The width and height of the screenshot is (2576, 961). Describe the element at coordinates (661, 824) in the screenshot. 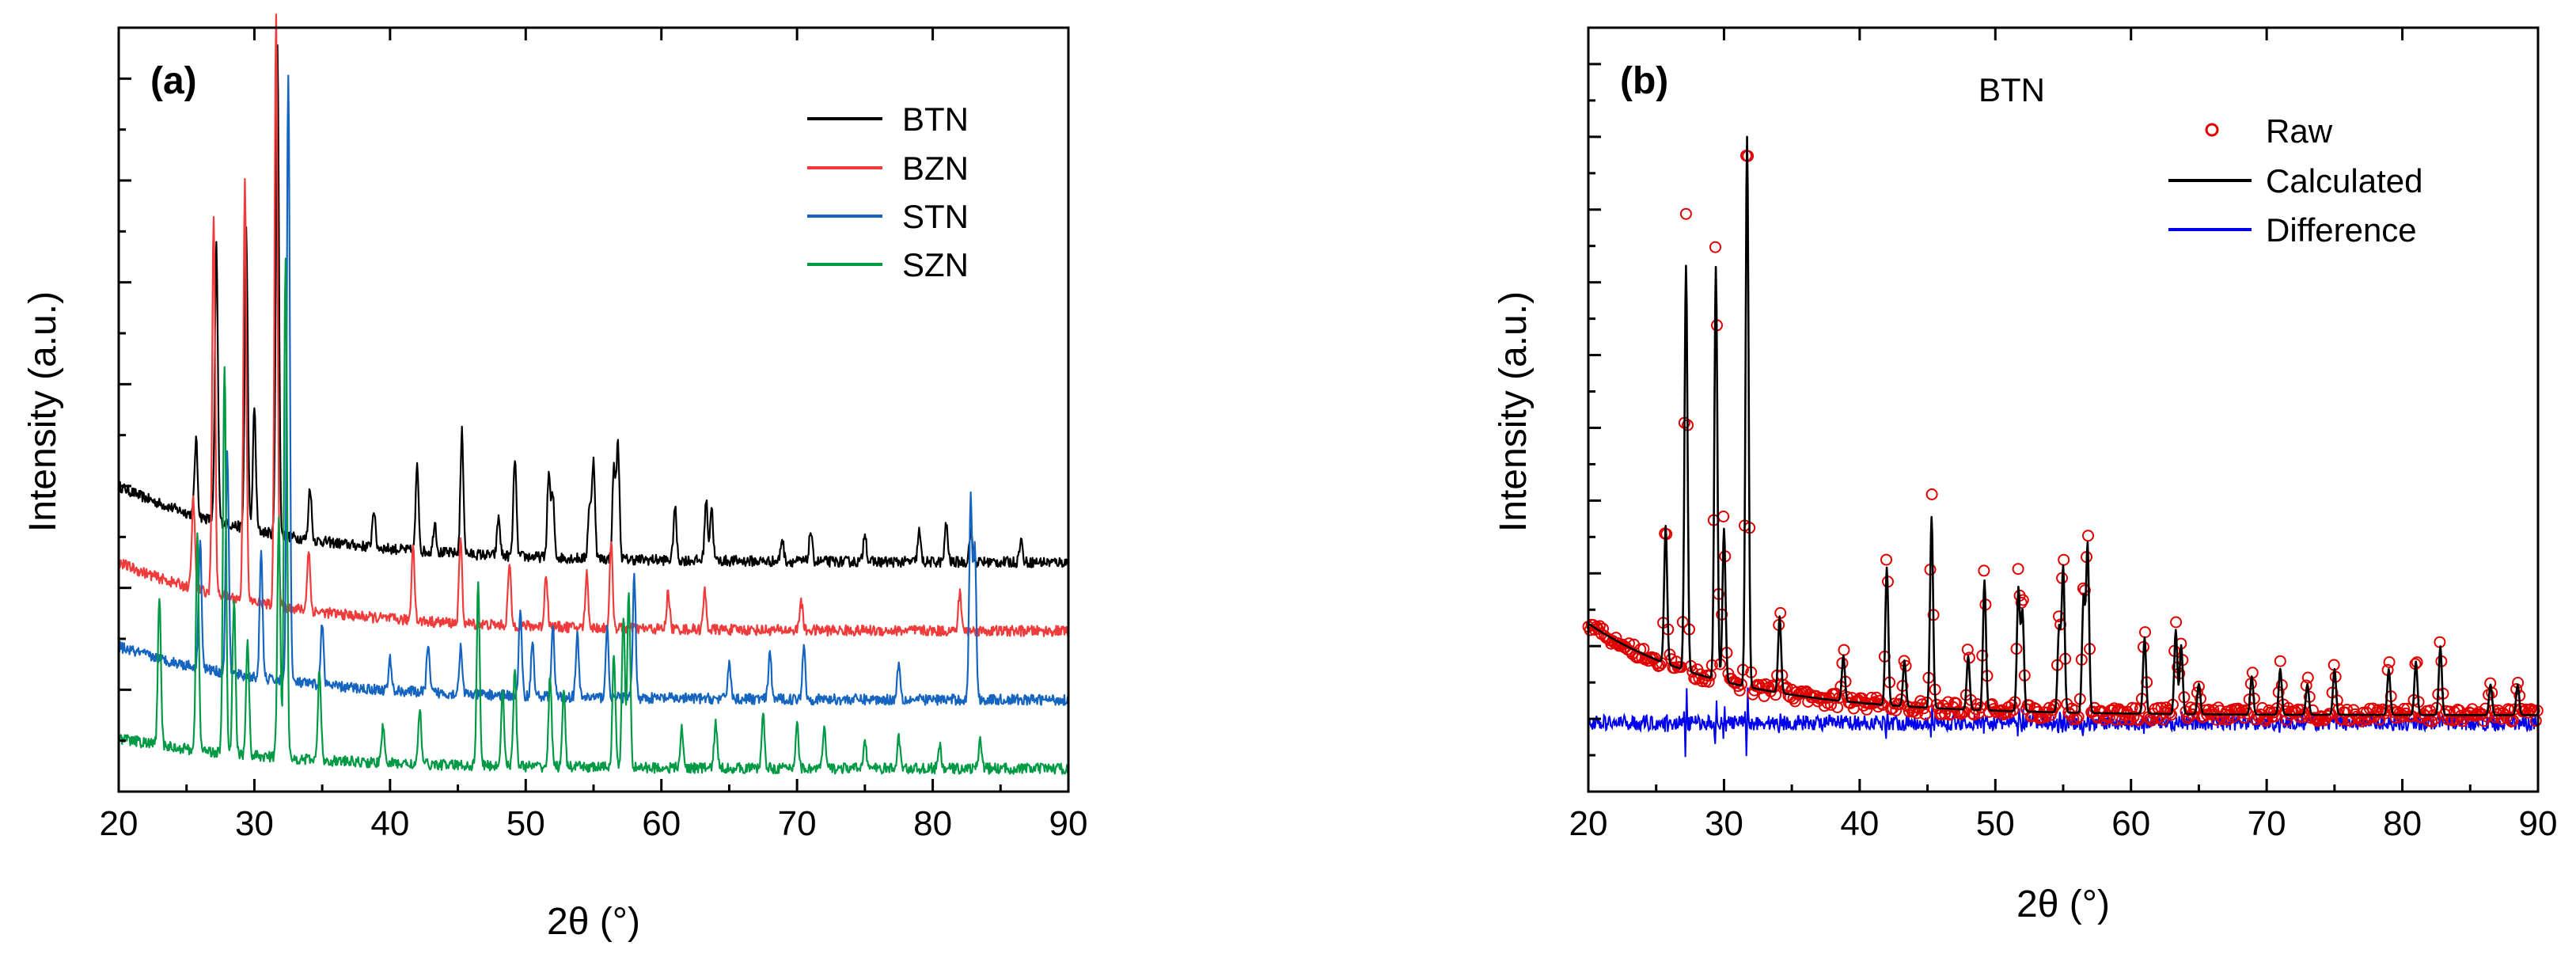

I see `panel-a-x-tick-label: 60` at that location.